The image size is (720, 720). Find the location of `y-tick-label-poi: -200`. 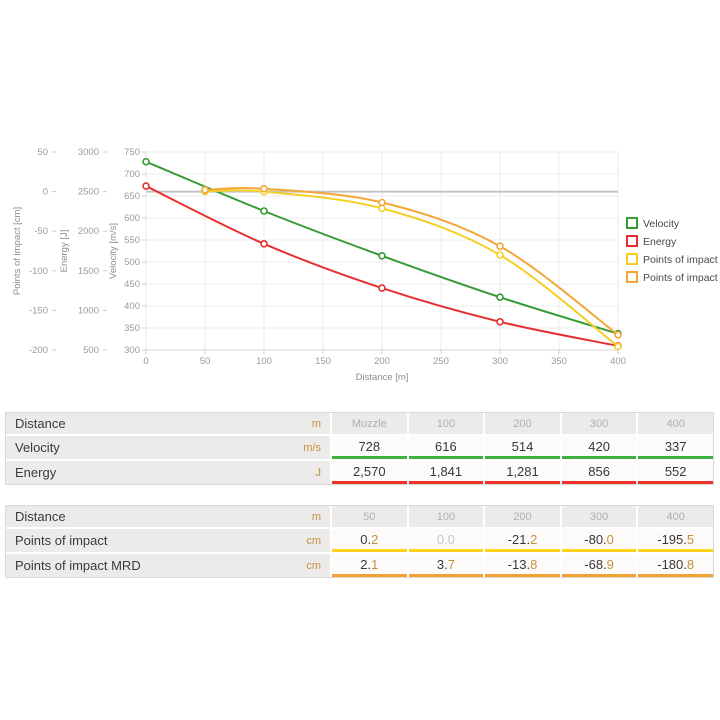

y-tick-label-poi: -200 is located at coordinates (38, 350).